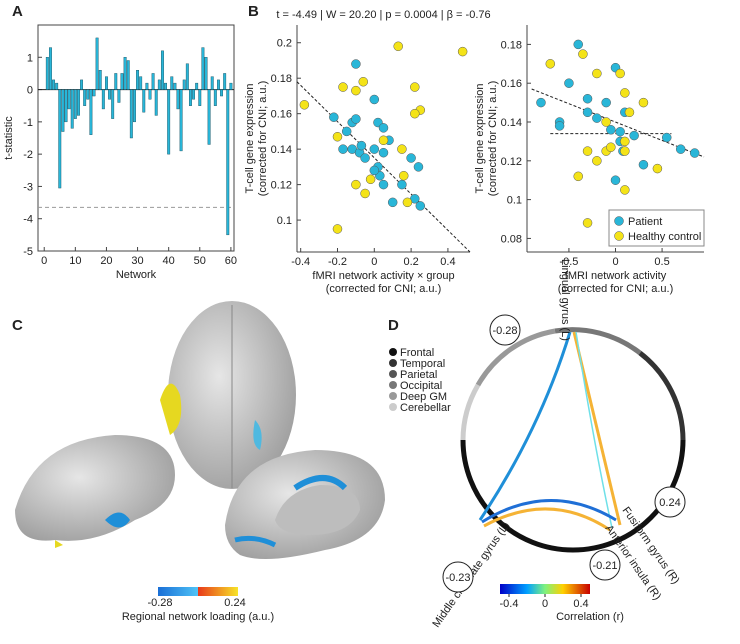 The height and width of the screenshot is (644, 740). Describe the element at coordinates (28, 252) in the screenshot. I see `y-tick-label: -5` at that location.